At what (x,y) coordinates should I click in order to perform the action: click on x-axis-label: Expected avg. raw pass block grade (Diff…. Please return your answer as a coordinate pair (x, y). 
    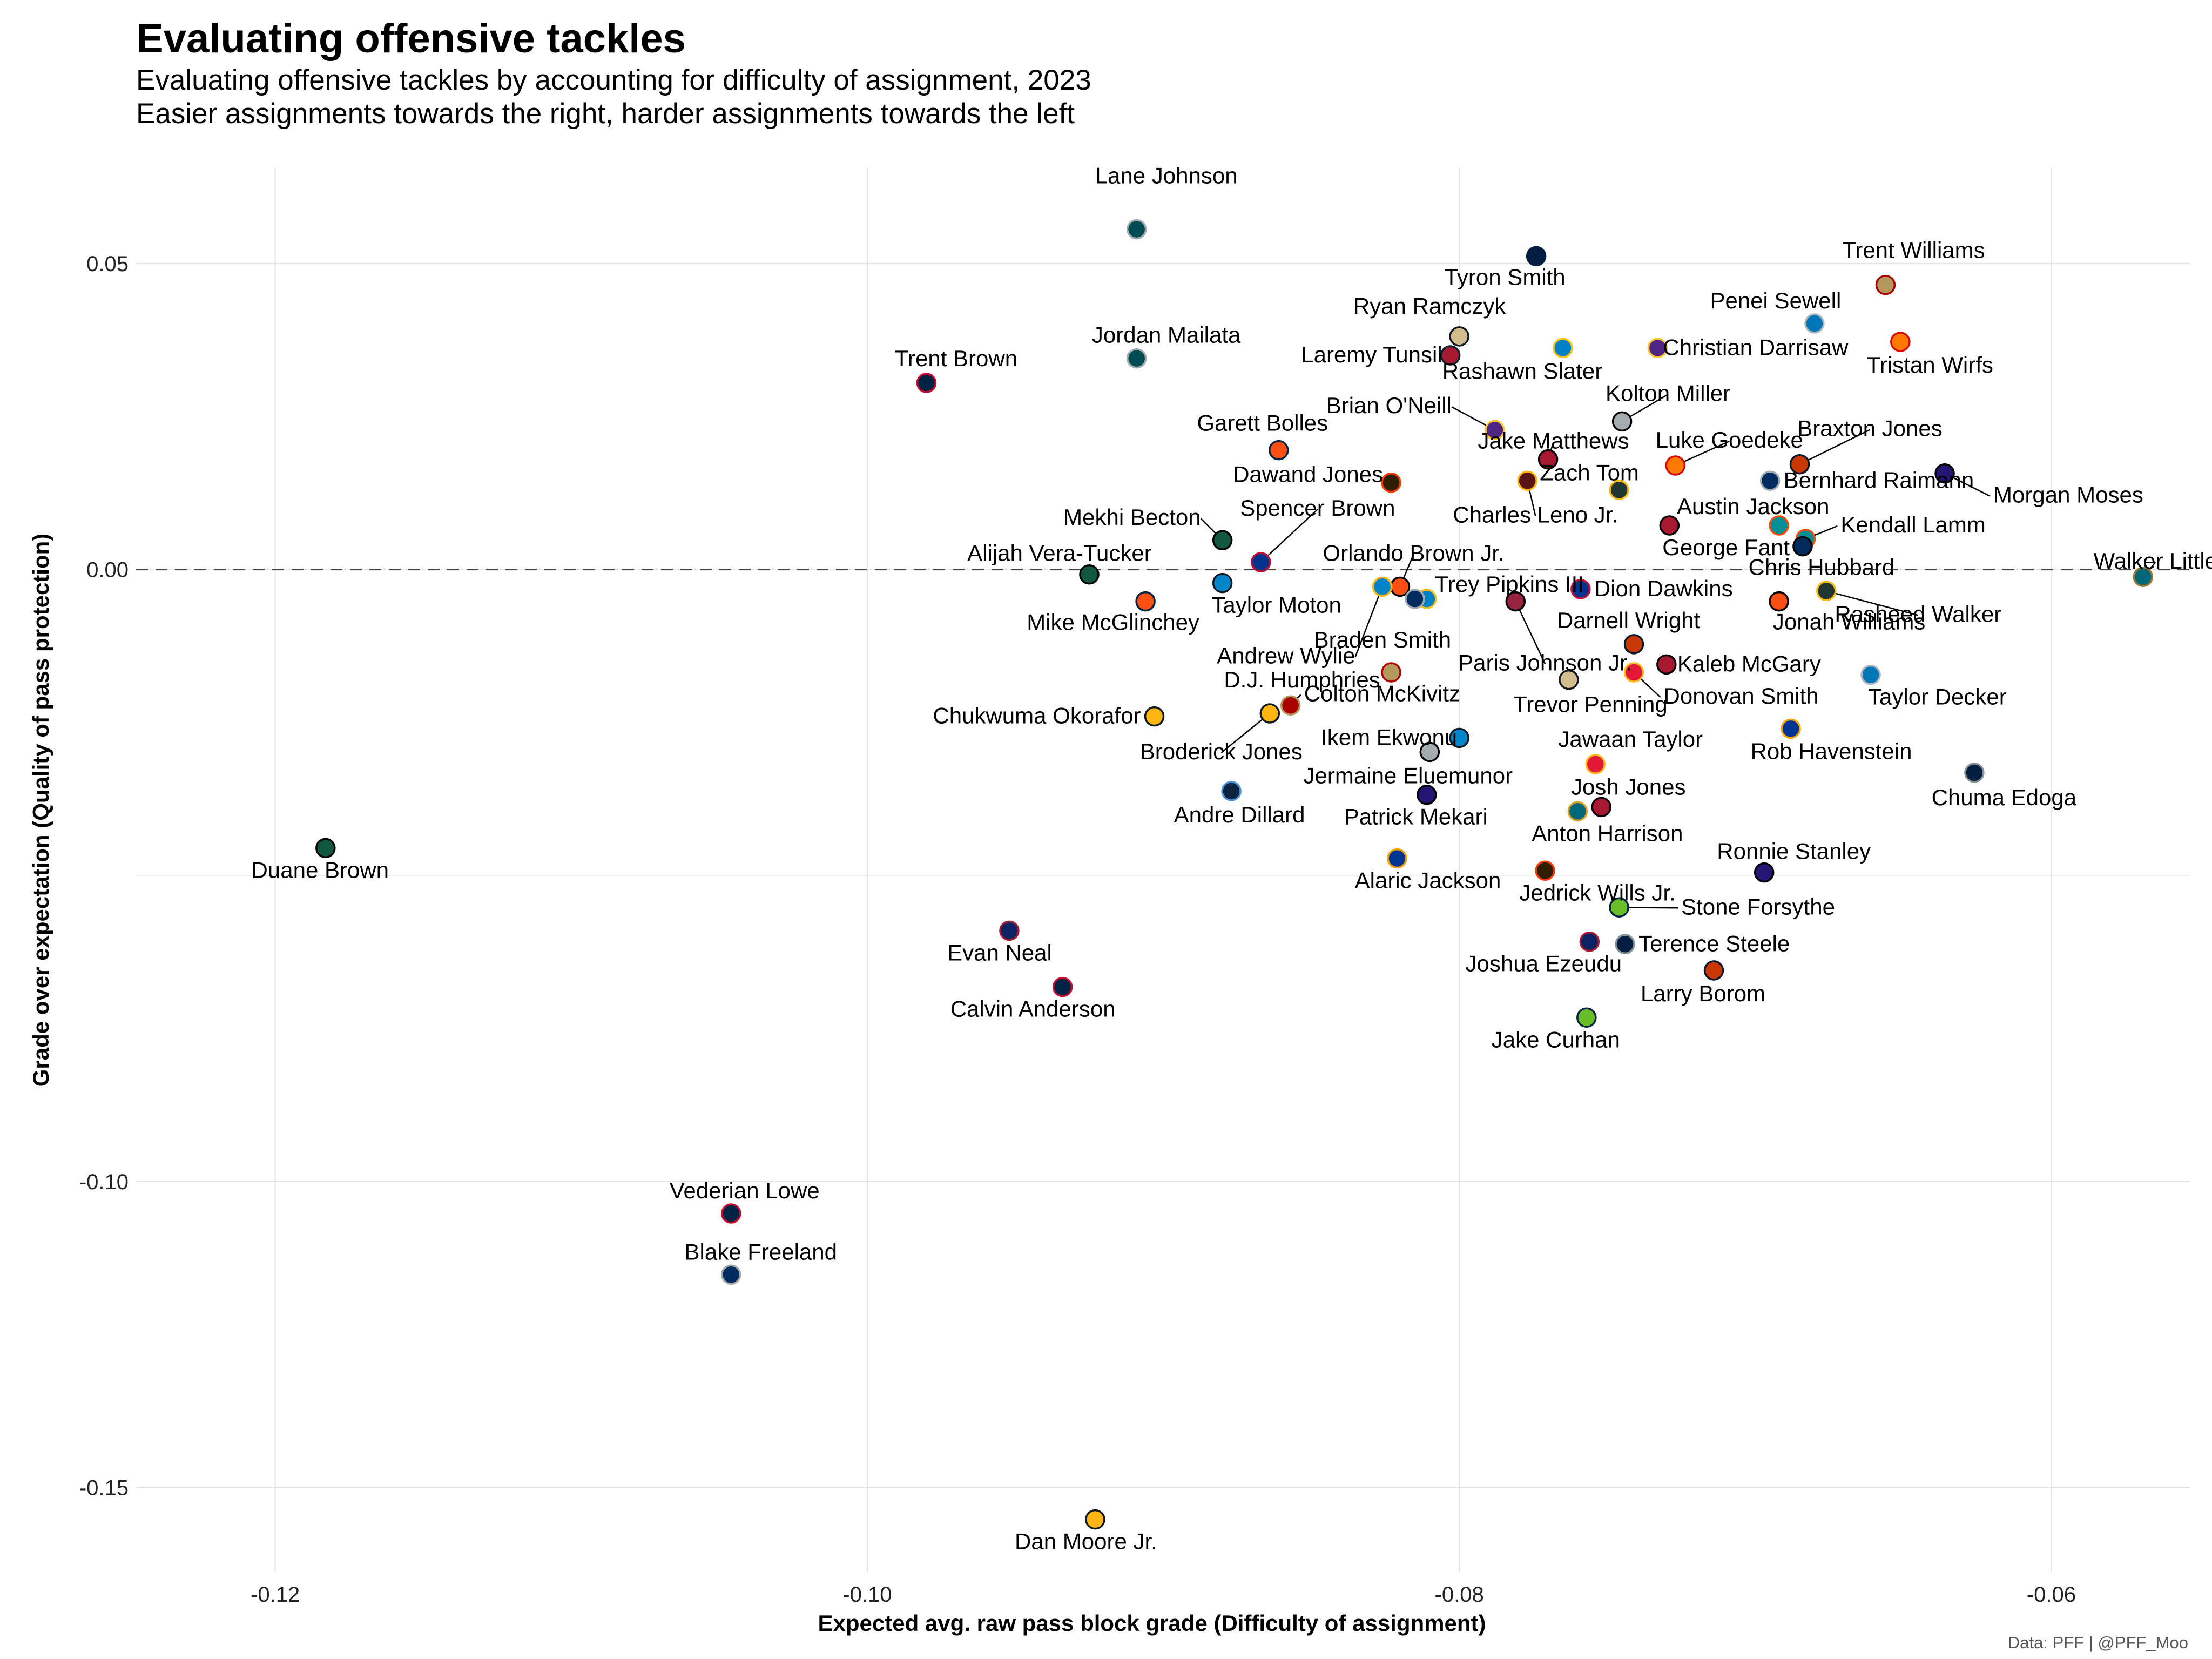
    Looking at the image, I should click on (1152, 1623).